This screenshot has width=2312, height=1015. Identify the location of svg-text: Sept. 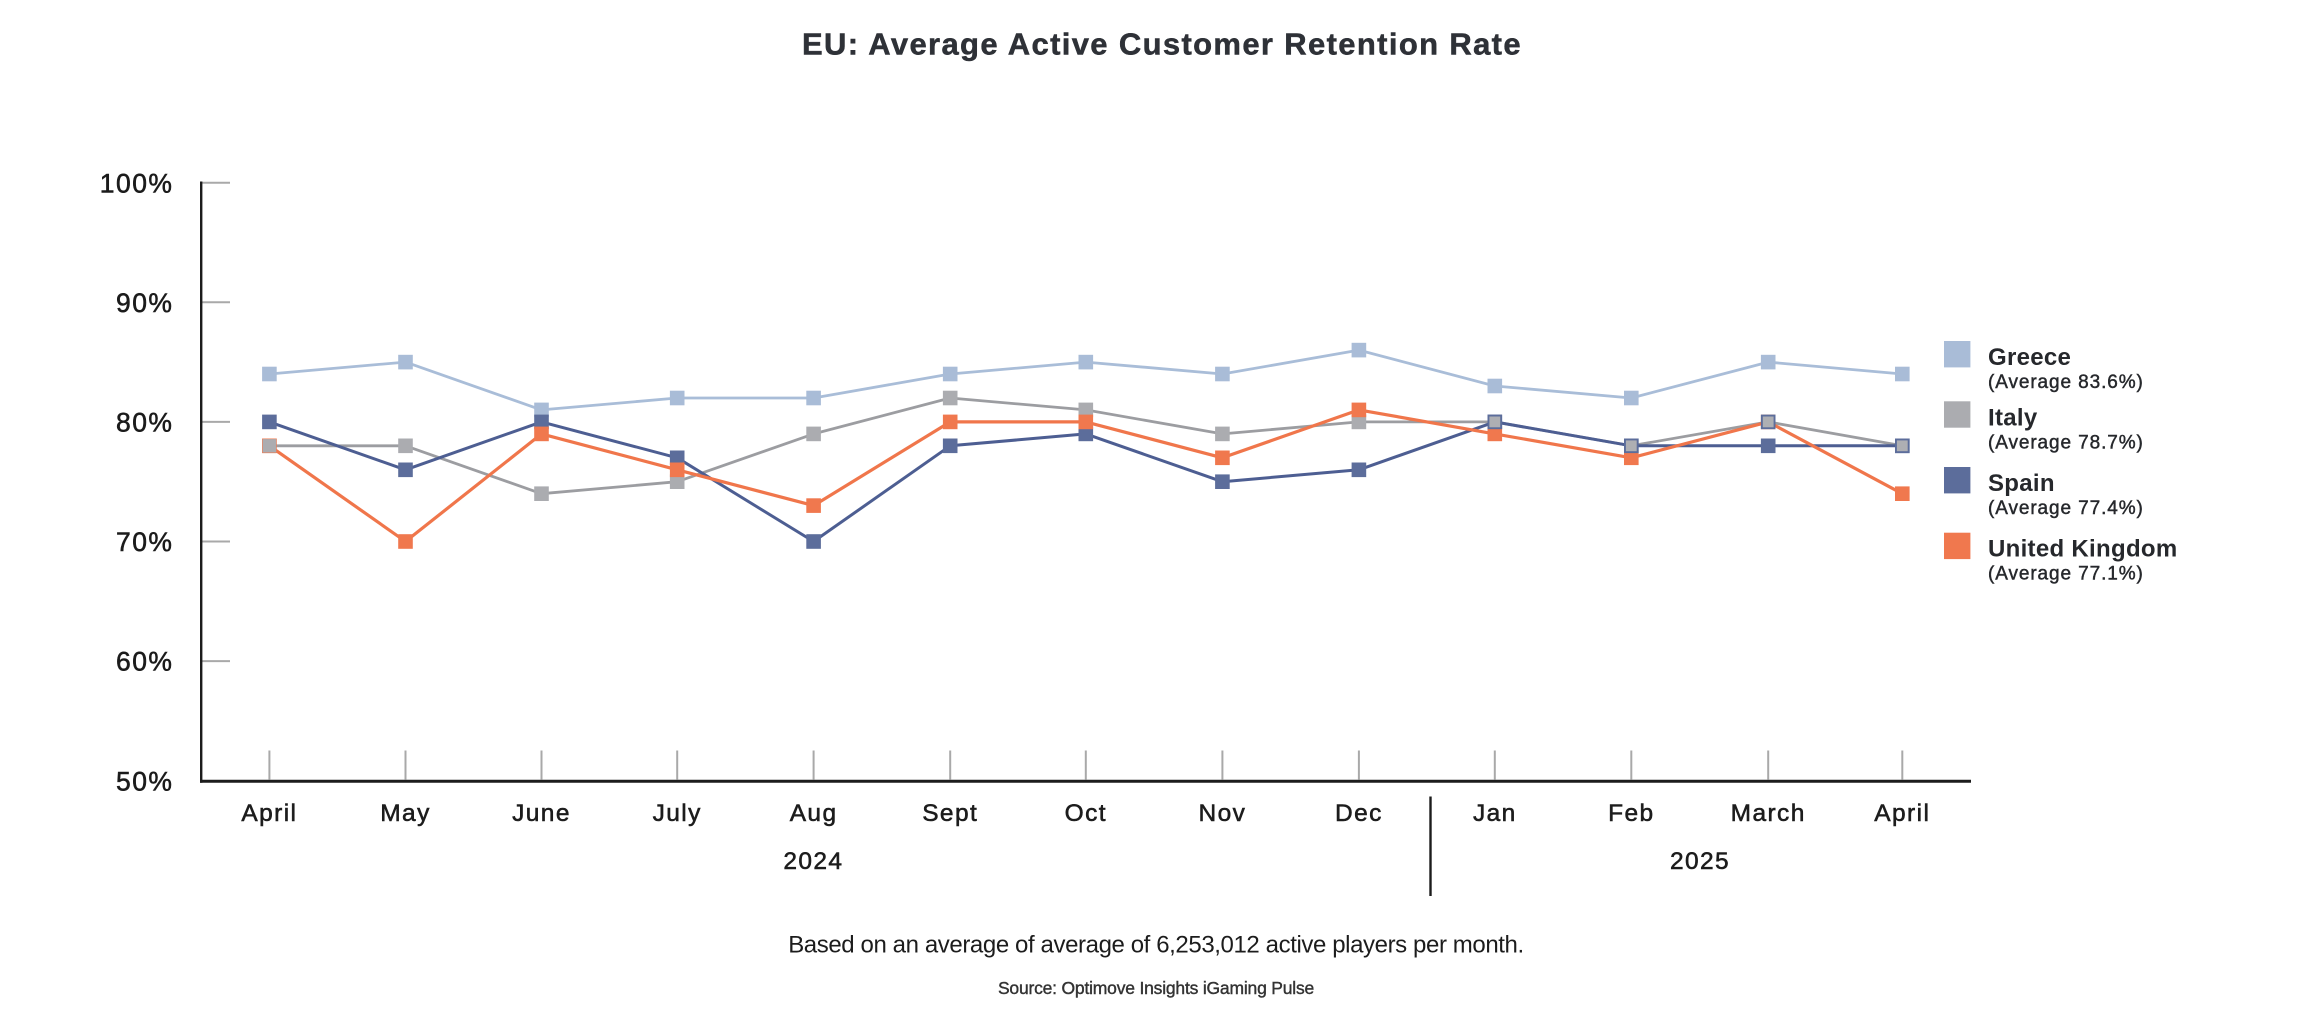
(950, 813).